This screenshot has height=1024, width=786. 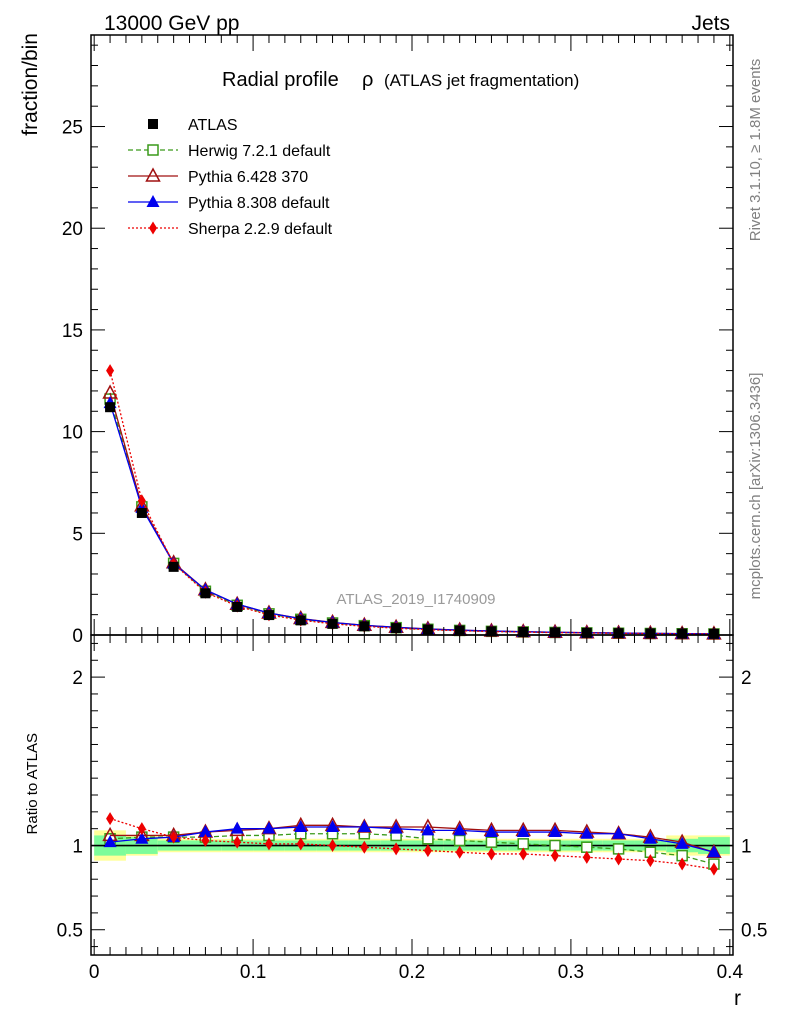 I want to click on ratio-plot, so click(x=412, y=844).